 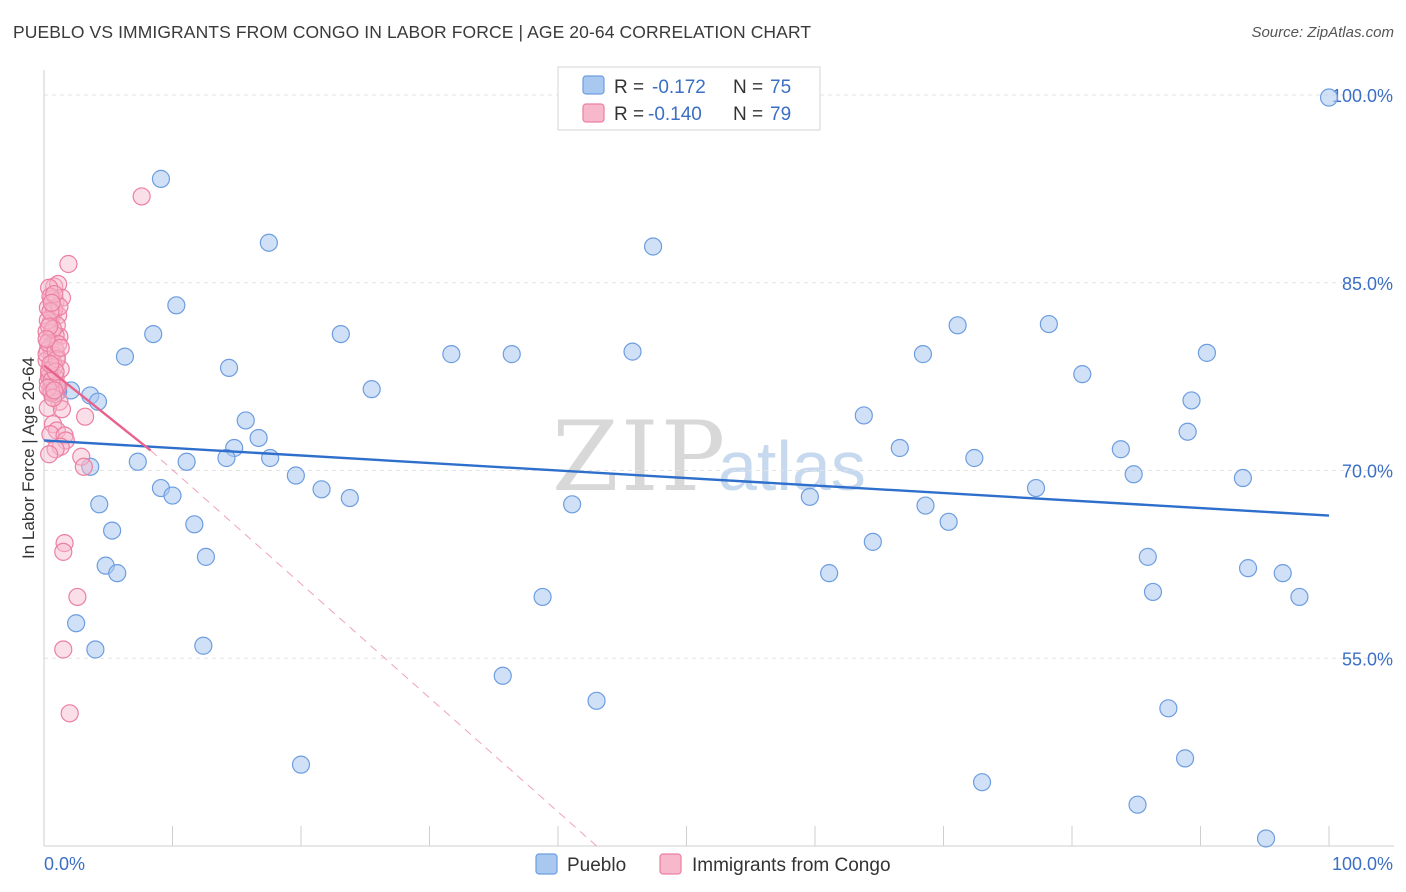 I want to click on correlation-legend: R = -0.172 N = 75 R = -0.140 N = 79, so click(x=689, y=98).